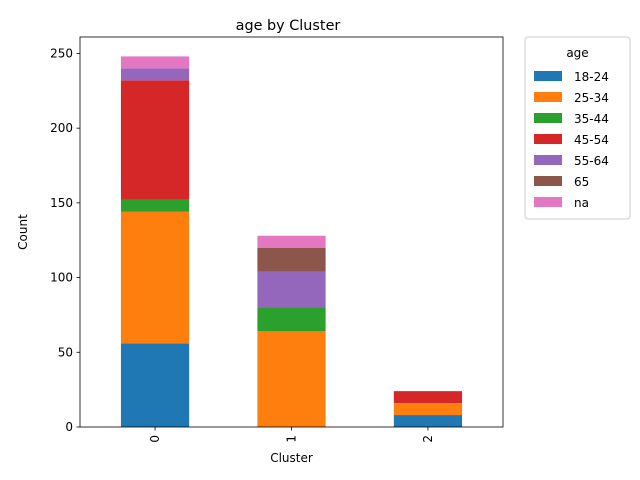  What do you see at coordinates (591, 98) in the screenshot?
I see `legend-label: 25-34` at bounding box center [591, 98].